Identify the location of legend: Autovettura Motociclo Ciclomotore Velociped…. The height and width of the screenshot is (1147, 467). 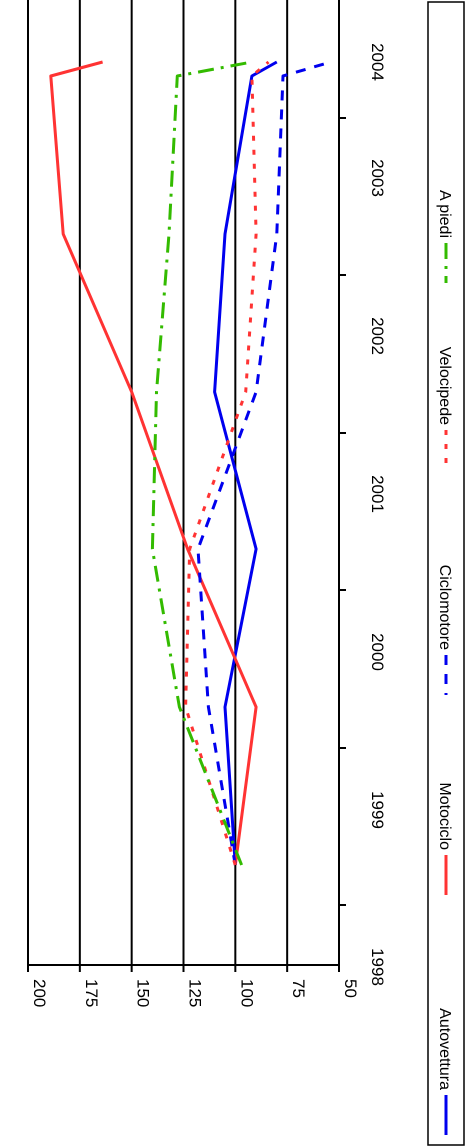
(446, 573).